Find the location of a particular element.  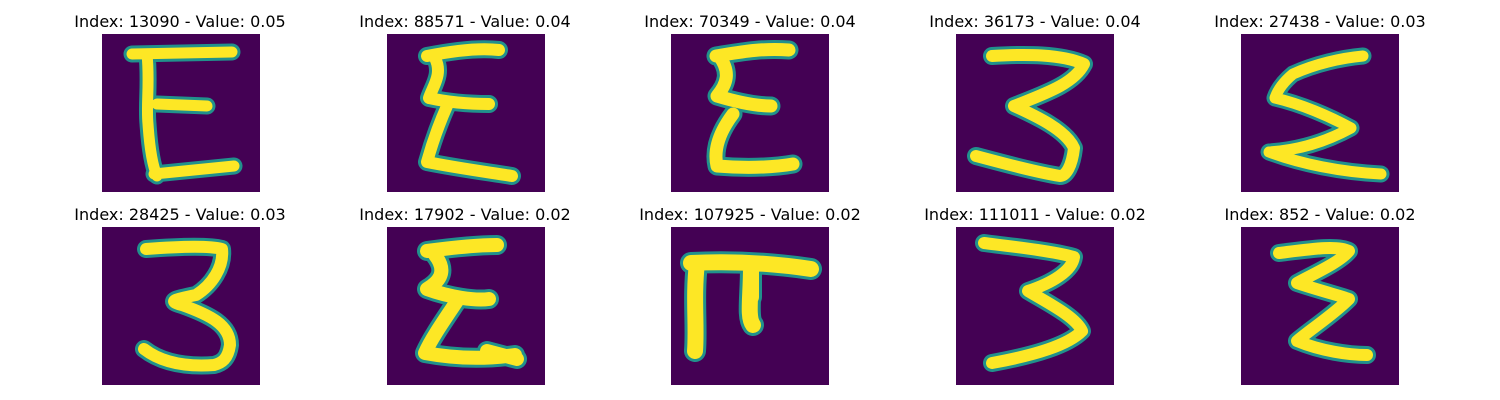

glyph-z-icon is located at coordinates (1320, 306).